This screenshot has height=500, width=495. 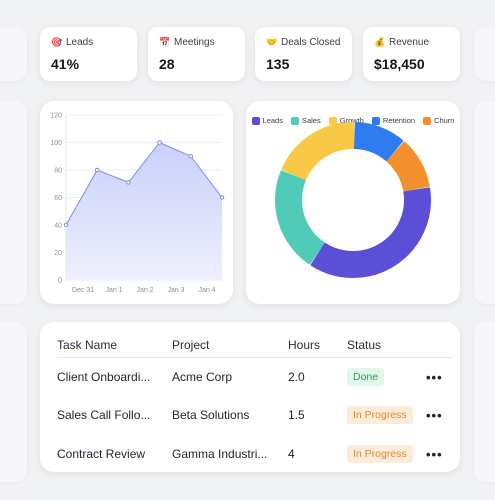 I want to click on legend-item-sales: Sales, so click(x=305, y=120).